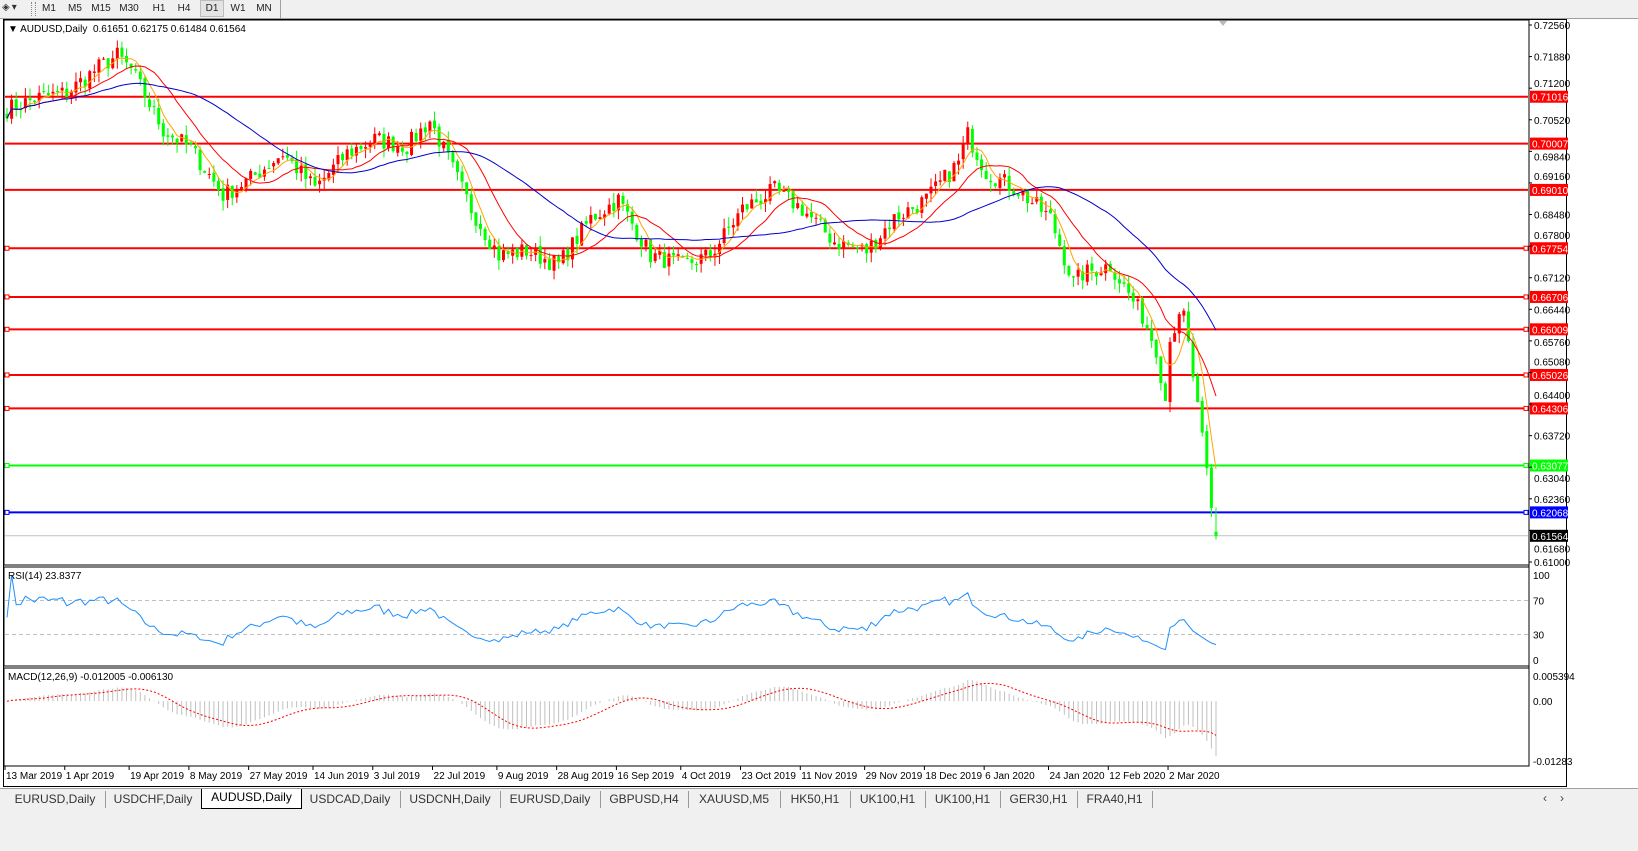 The width and height of the screenshot is (1638, 851). Describe the element at coordinates (90, 776) in the screenshot. I see `date-tick-label: 1 Apr 2019` at that location.